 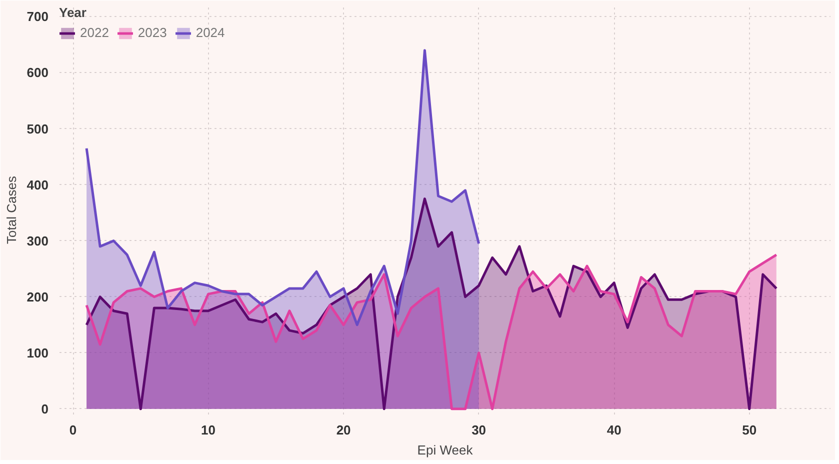 I want to click on legend-label: 2023, so click(x=152, y=32).